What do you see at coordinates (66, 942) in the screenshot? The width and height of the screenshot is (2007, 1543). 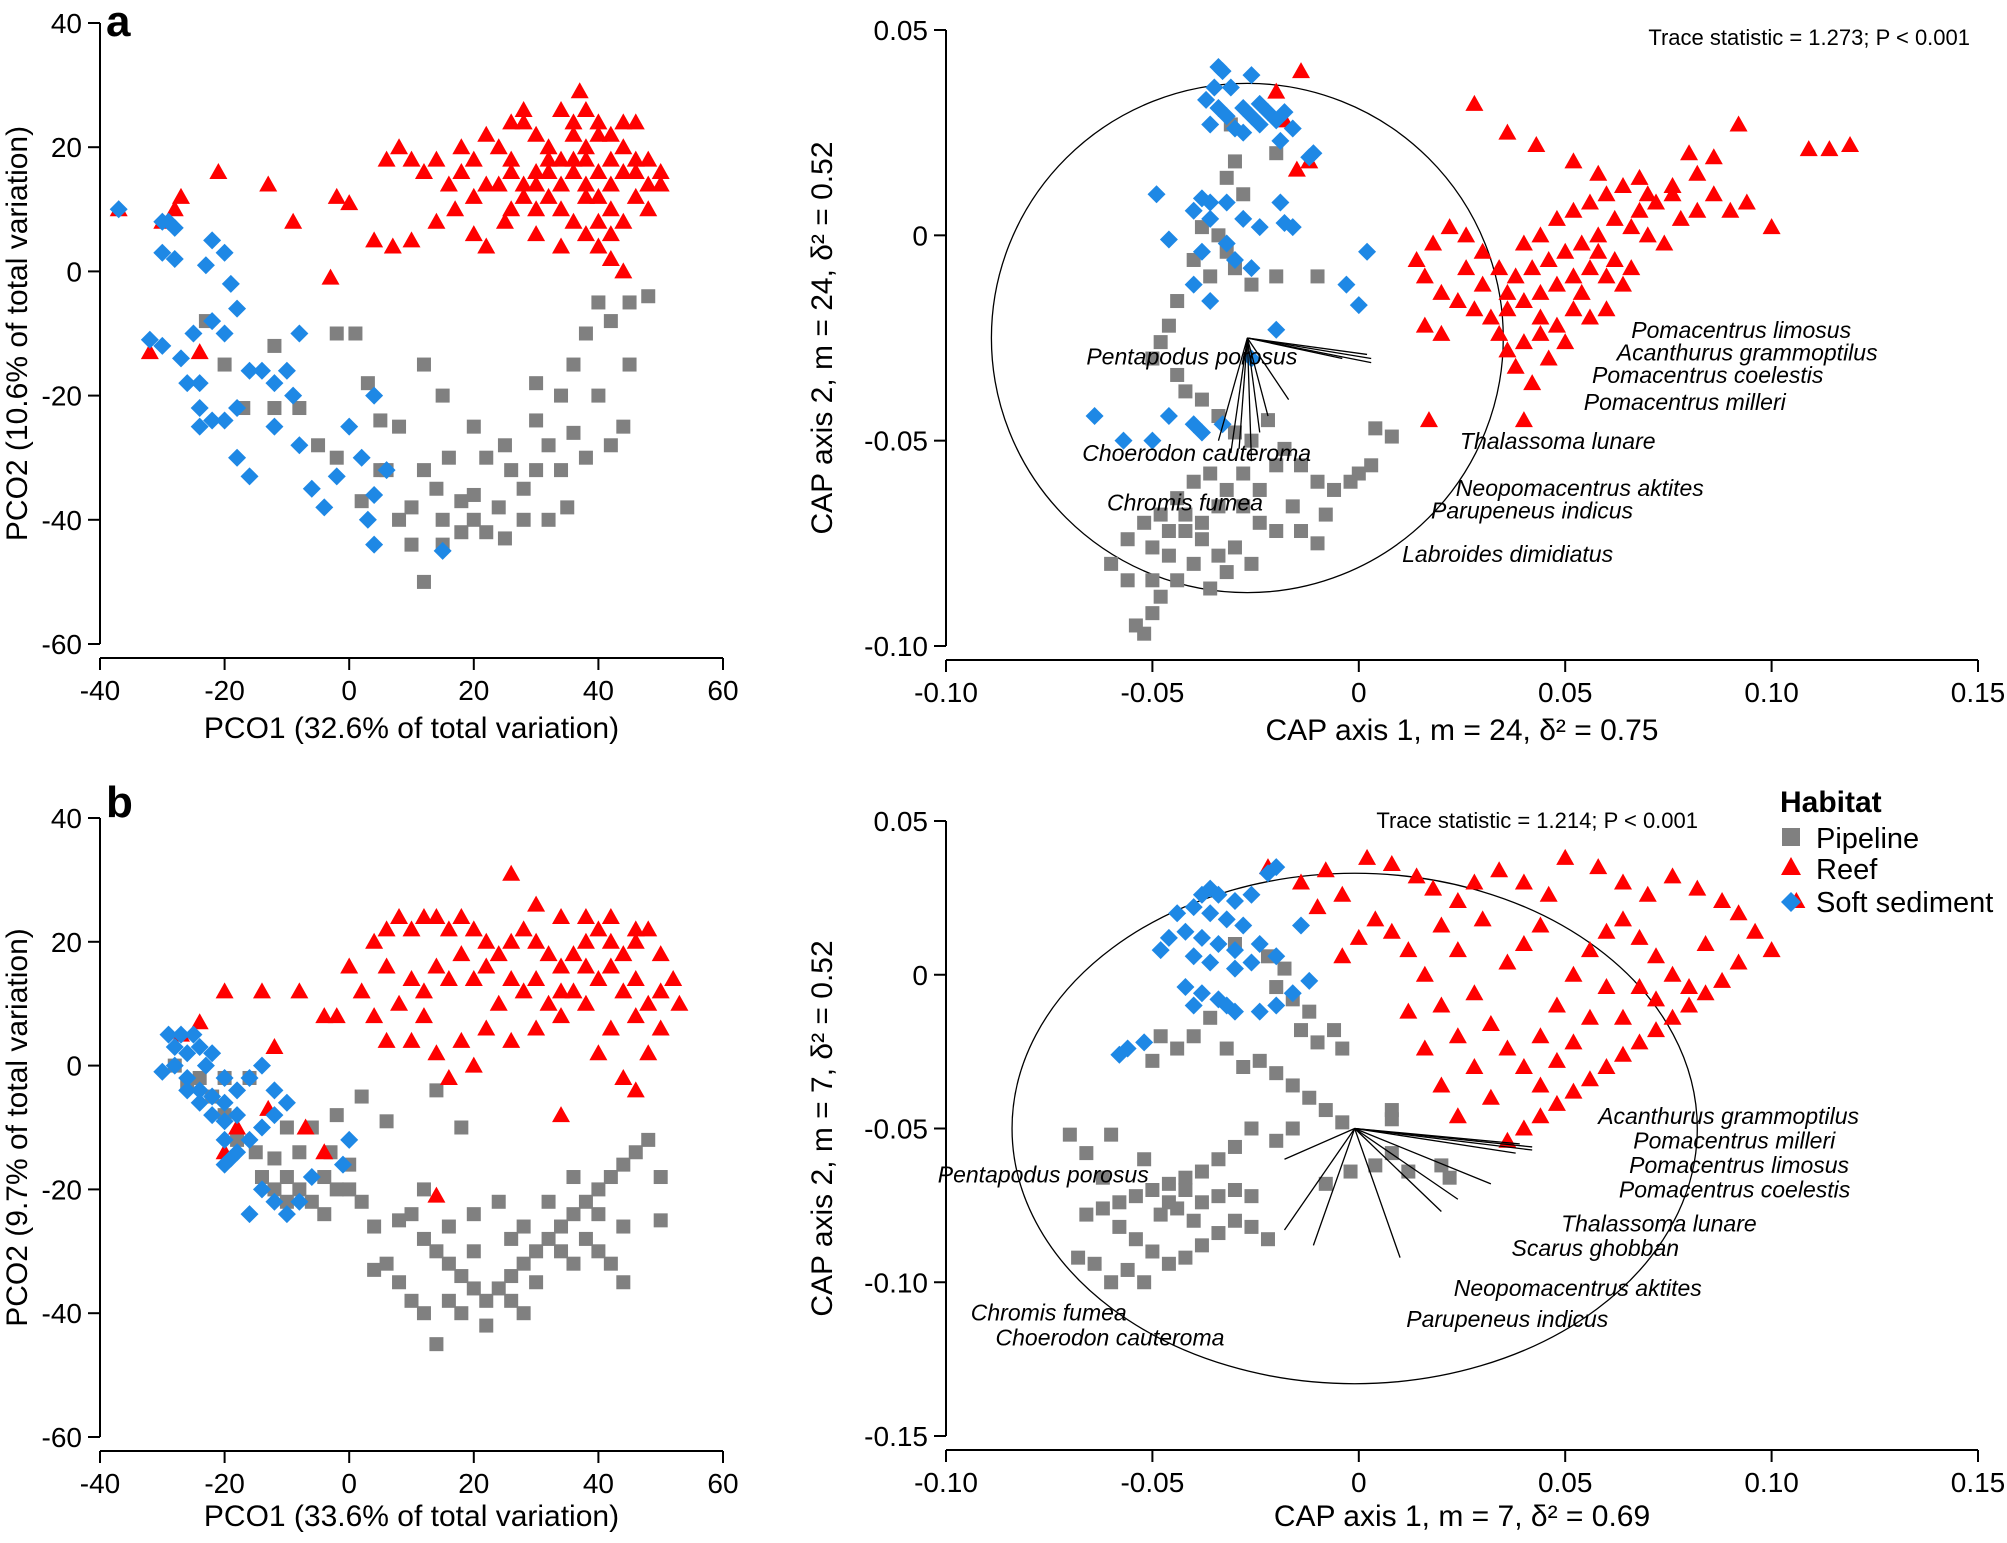 I see `y-tick-label: 20` at bounding box center [66, 942].